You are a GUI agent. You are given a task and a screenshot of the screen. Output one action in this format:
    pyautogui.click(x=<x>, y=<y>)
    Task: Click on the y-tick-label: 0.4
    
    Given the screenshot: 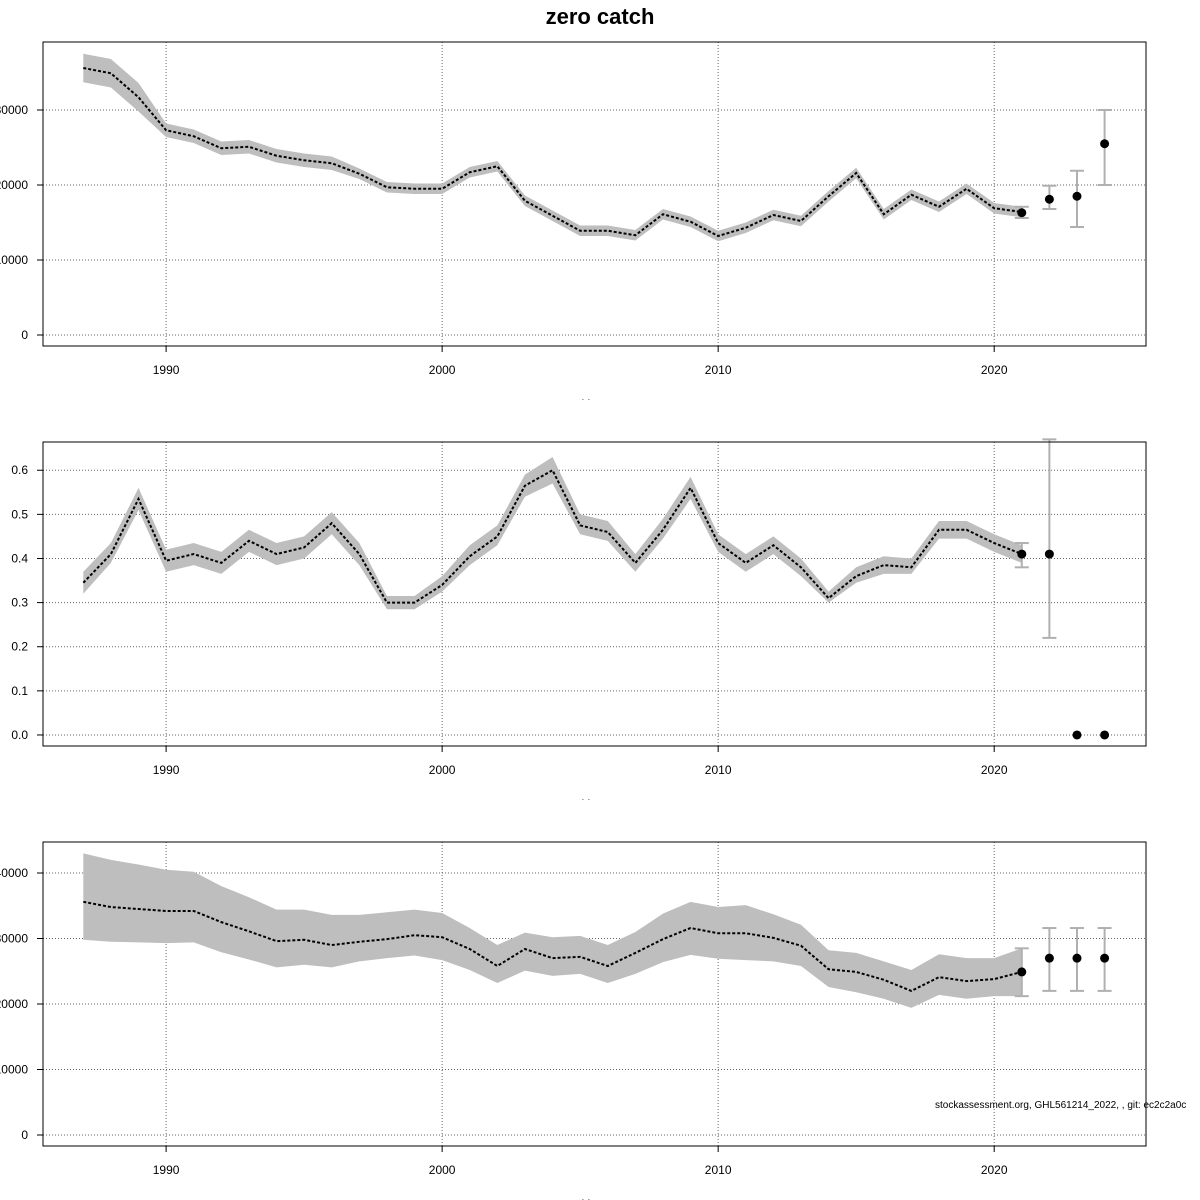 What is the action you would take?
    pyautogui.click(x=19, y=558)
    